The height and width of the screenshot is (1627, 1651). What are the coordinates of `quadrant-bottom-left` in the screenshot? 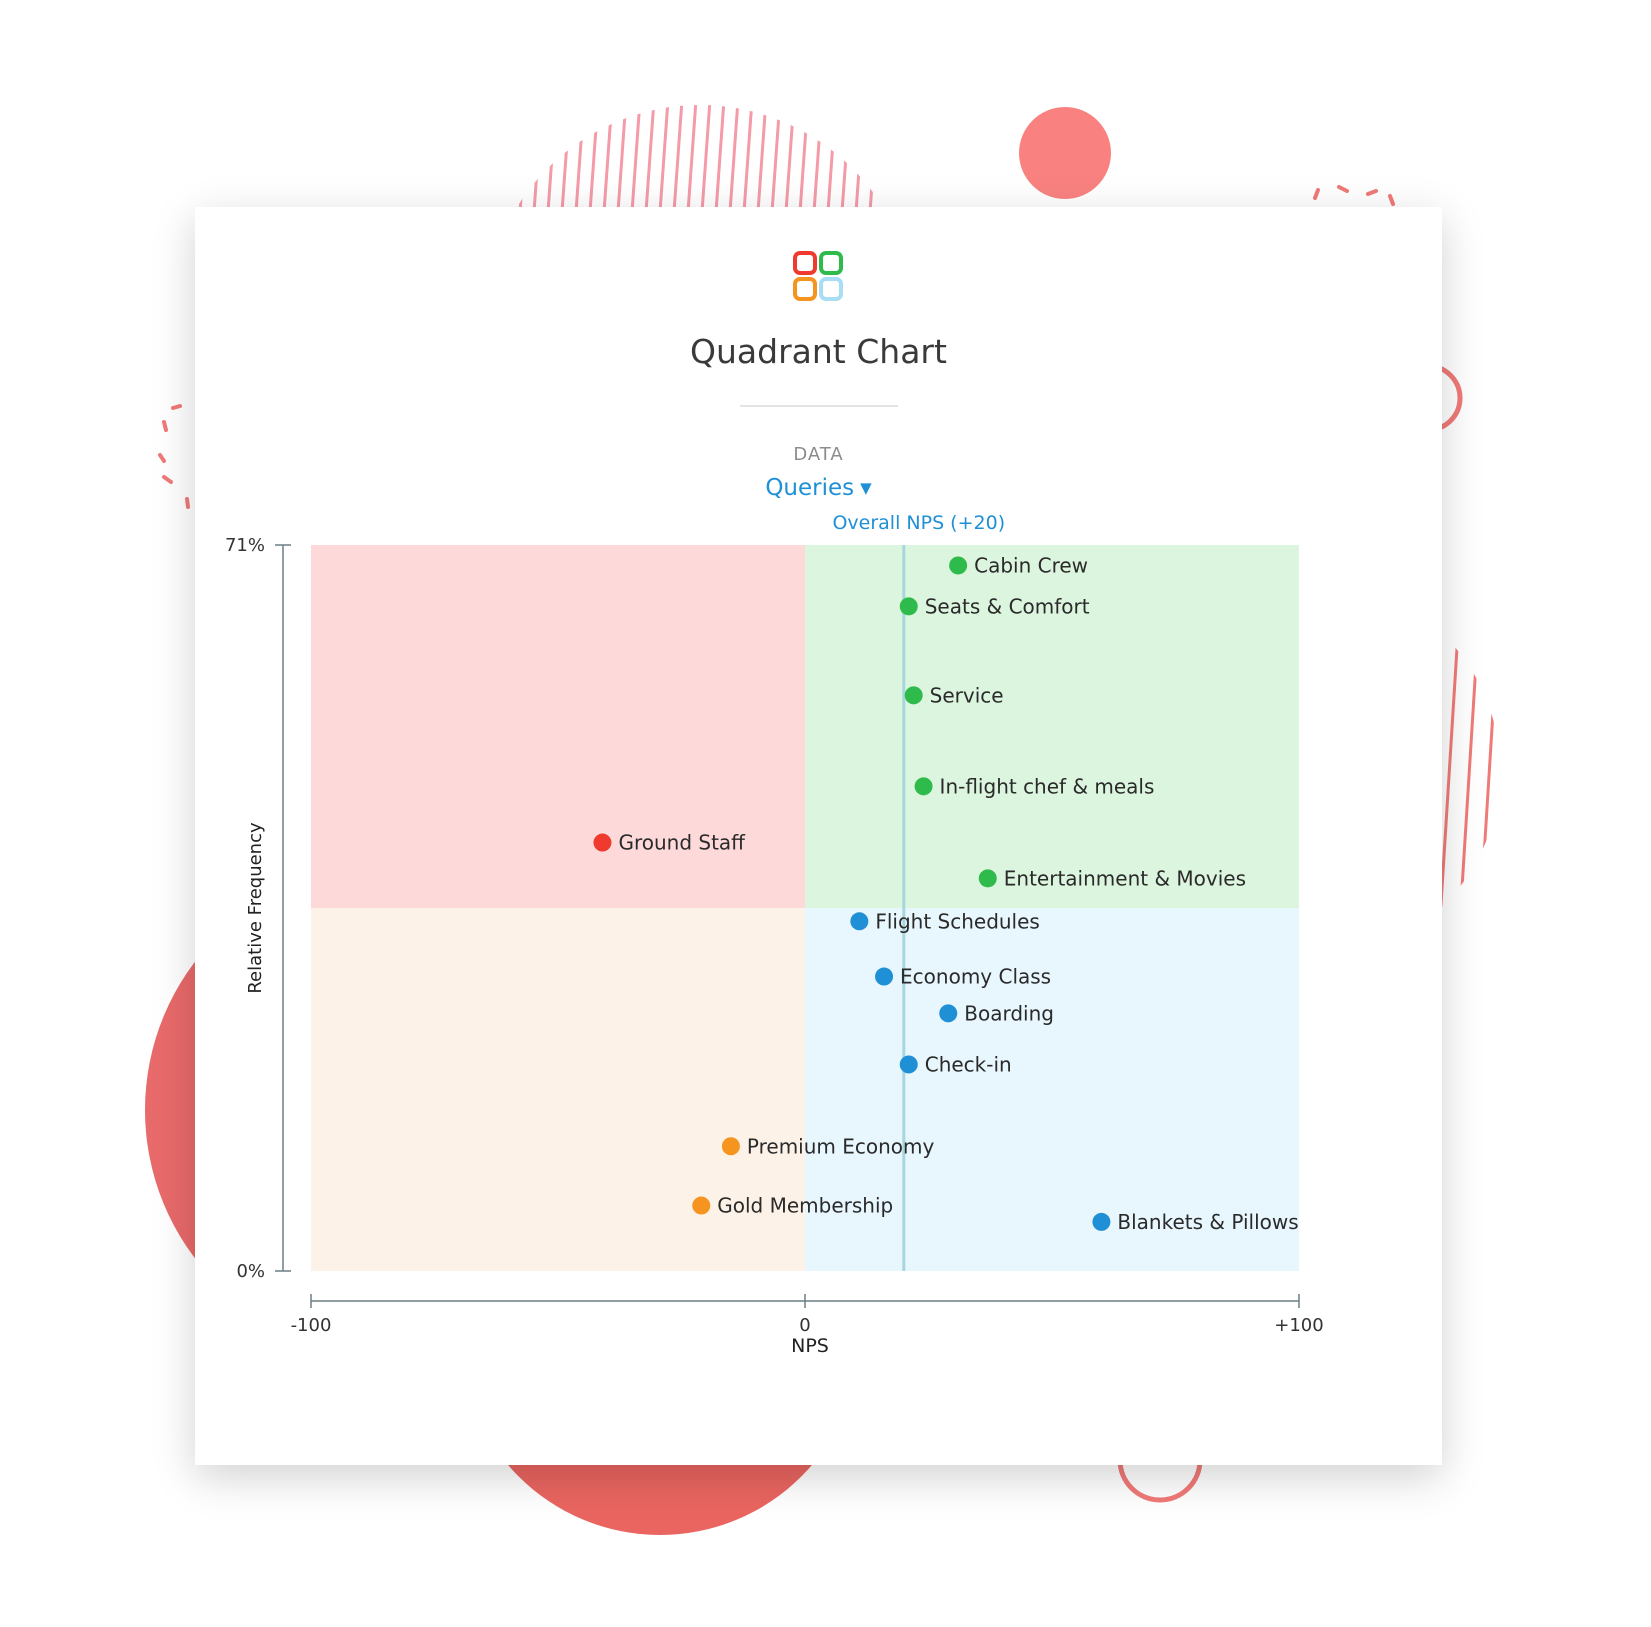 It's located at (558, 1089).